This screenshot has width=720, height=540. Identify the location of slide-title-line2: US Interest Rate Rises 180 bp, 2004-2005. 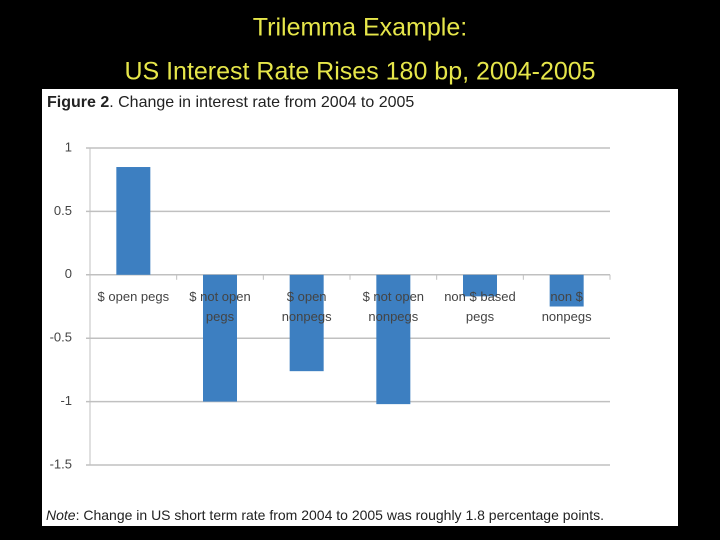
(359, 72).